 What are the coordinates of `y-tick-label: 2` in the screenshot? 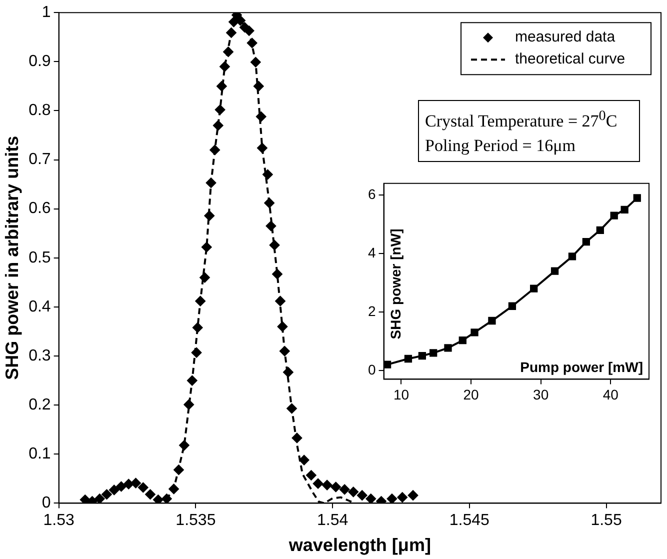 It's located at (372, 310).